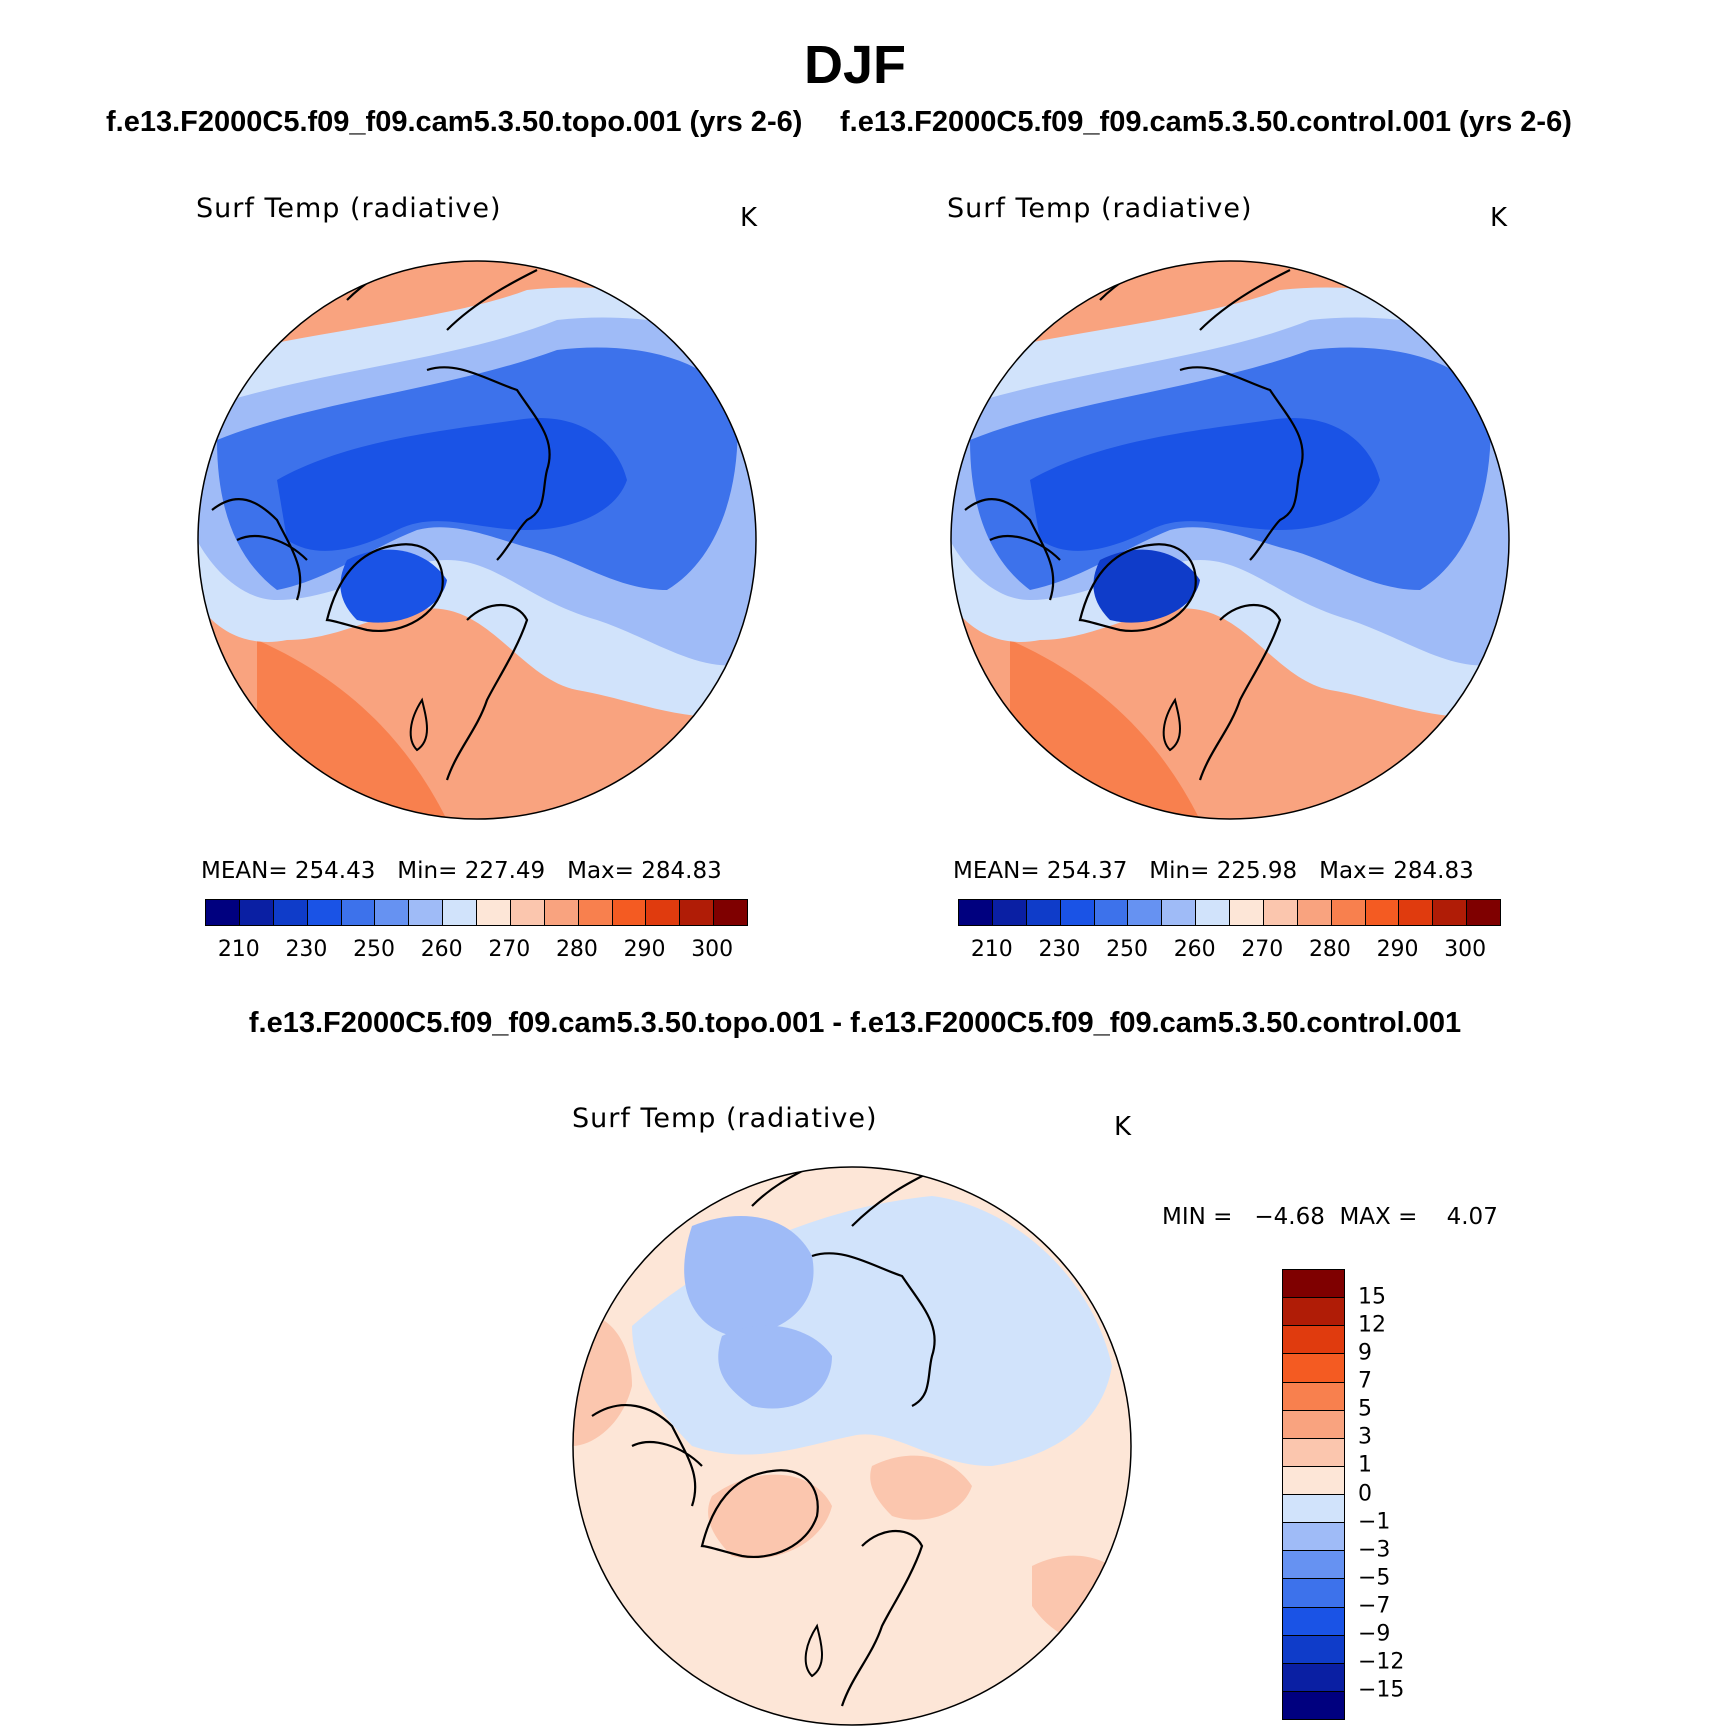 This screenshot has width=1710, height=1726. I want to click on stats-control: MEAN= 254.37 Min= 225.98 Max= 284.83, so click(1213, 871).